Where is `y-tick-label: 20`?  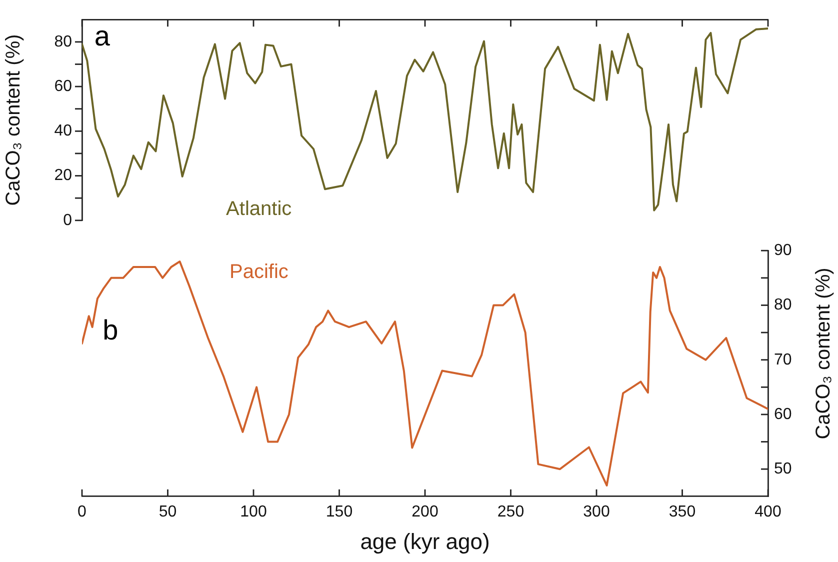
y-tick-label: 20 is located at coordinates (63, 175).